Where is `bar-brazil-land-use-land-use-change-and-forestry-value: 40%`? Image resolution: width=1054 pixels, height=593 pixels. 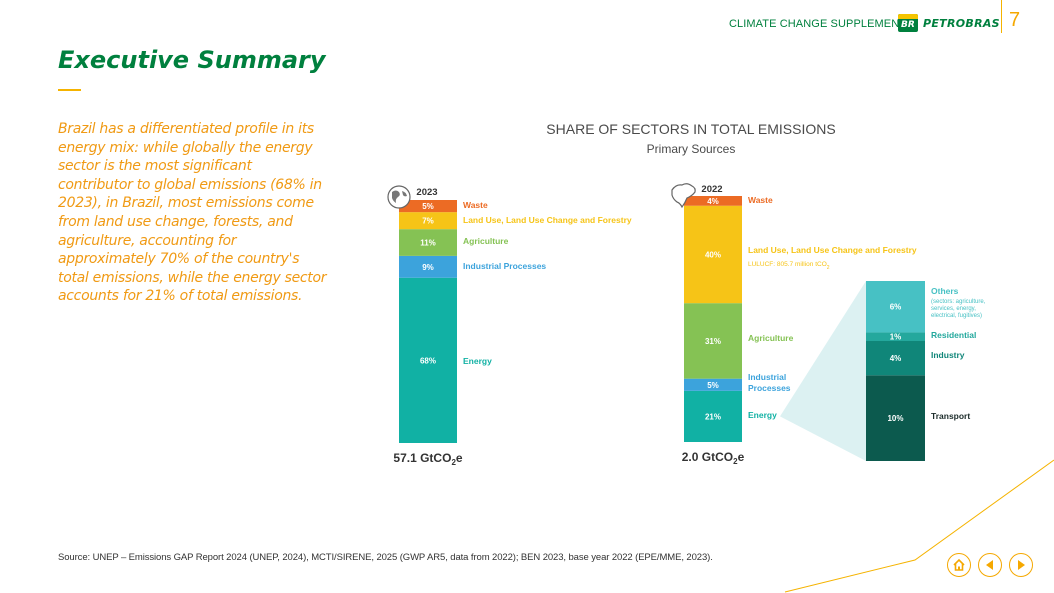
bar-brazil-land-use-land-use-change-and-forestry-value: 40% is located at coordinates (713, 254).